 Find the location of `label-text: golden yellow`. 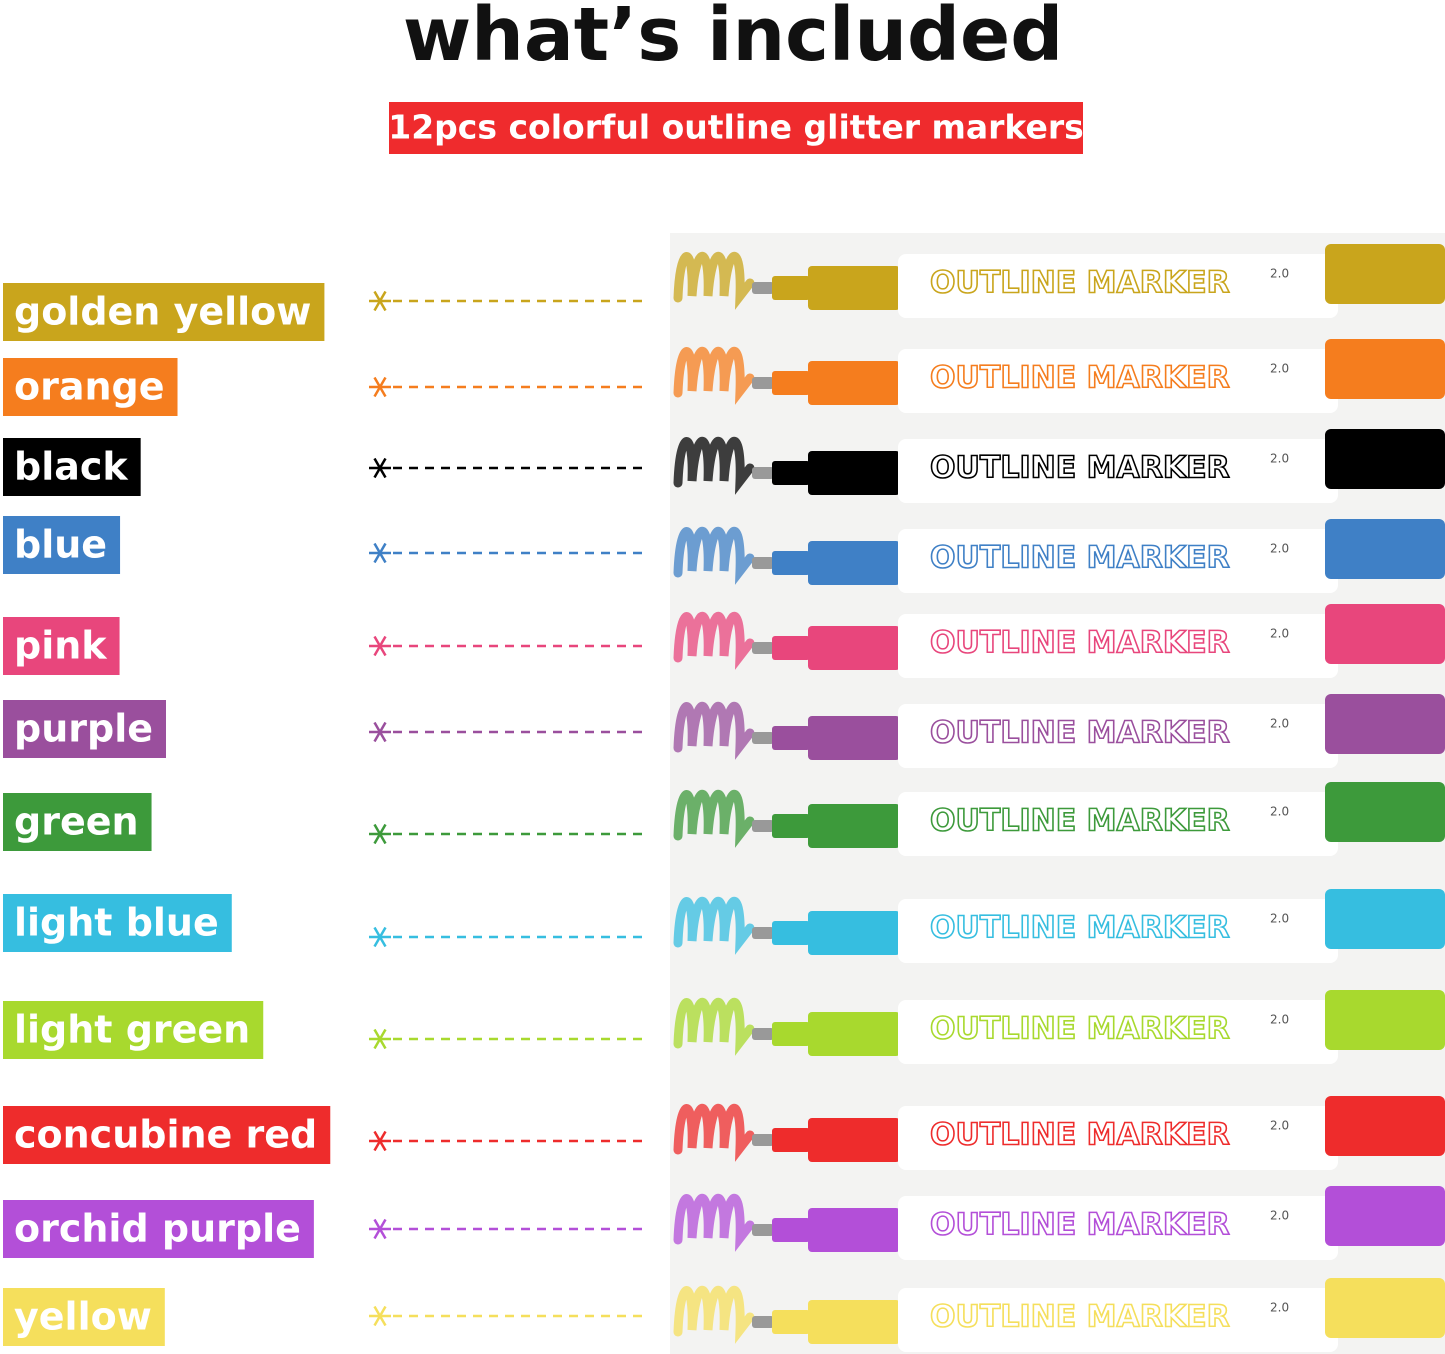

label-text: golden yellow is located at coordinates (162, 312).